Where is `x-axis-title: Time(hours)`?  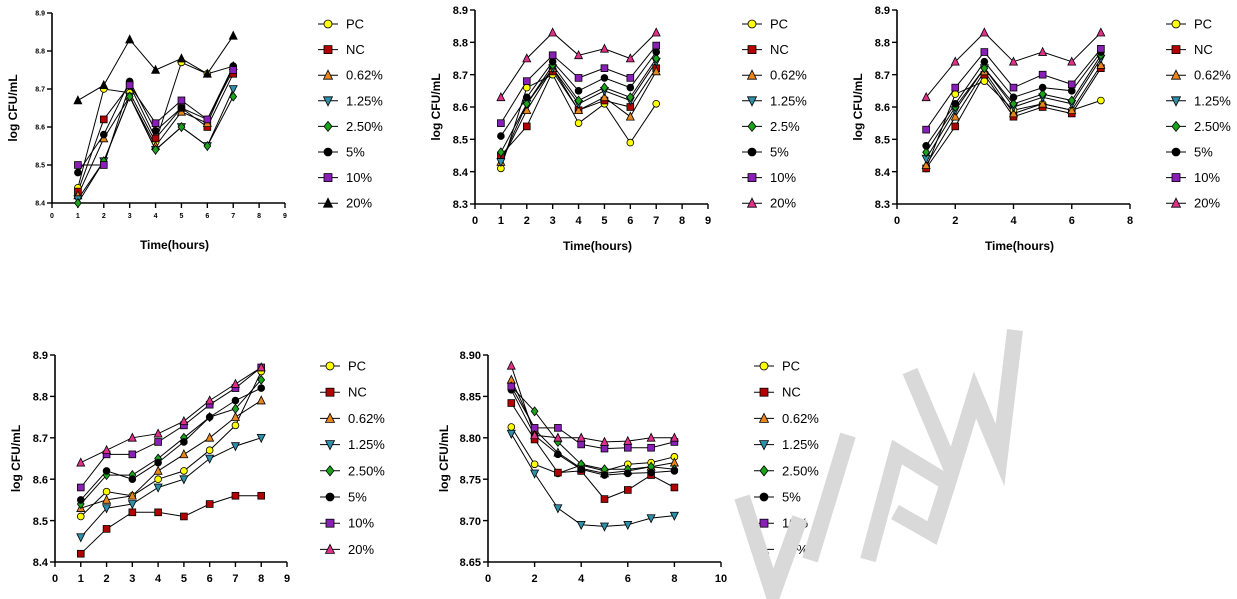 x-axis-title: Time(hours) is located at coordinates (610, 598).